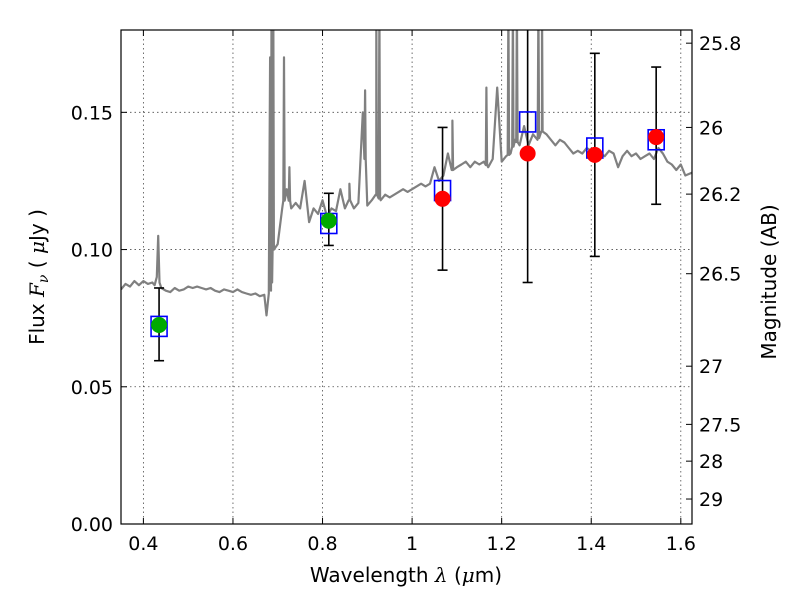 The image size is (800, 600). I want to click on right-tick-label: 26.2, so click(720, 195).